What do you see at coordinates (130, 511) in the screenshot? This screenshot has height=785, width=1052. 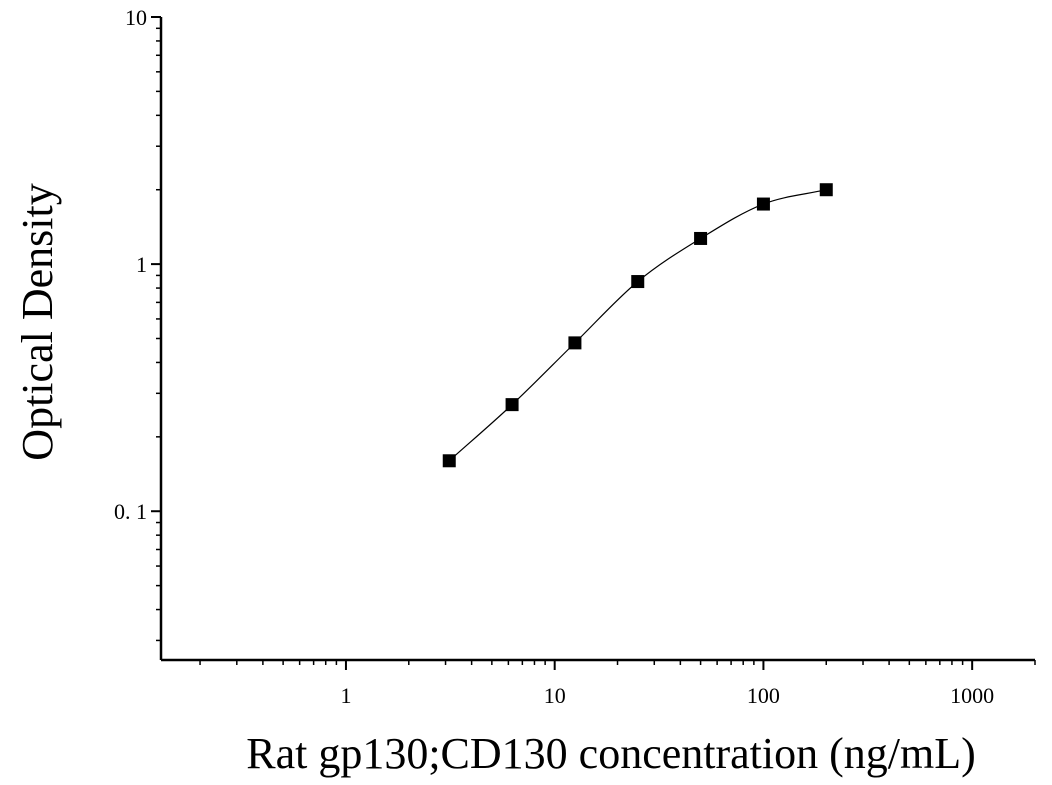 I see `y-tick-label: 0. 1` at bounding box center [130, 511].